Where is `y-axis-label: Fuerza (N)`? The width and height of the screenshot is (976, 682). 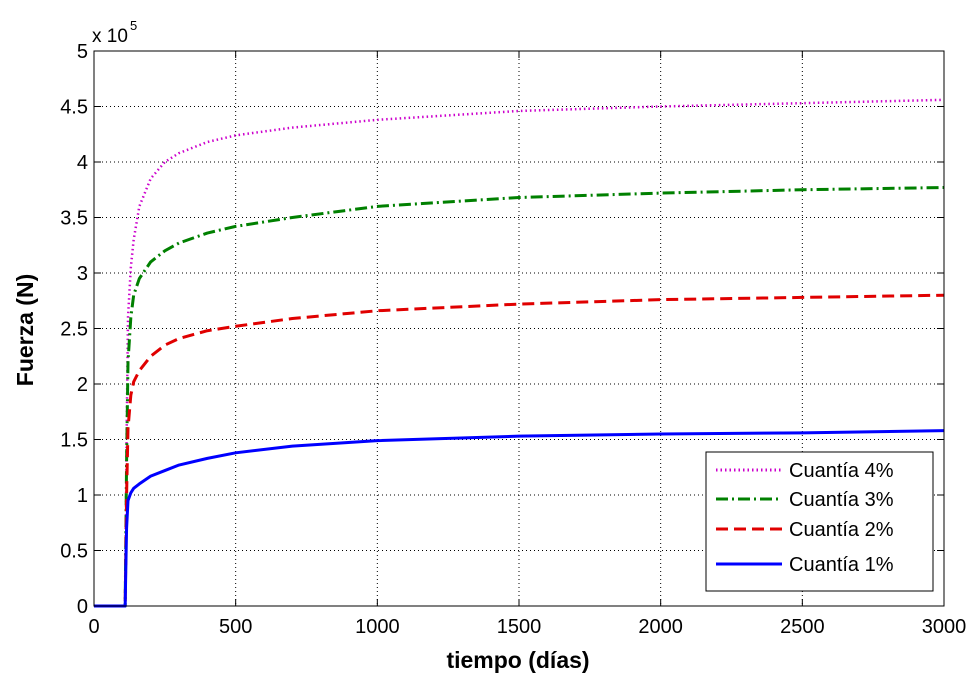
y-axis-label: Fuerza (N) is located at coordinates (25, 330).